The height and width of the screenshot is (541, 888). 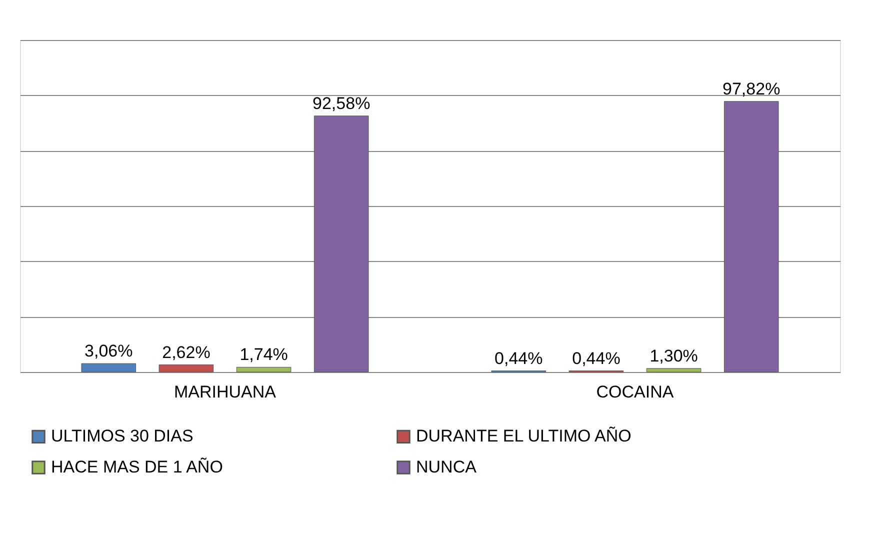 I want to click on data-label: 1,74%, so click(x=264, y=354).